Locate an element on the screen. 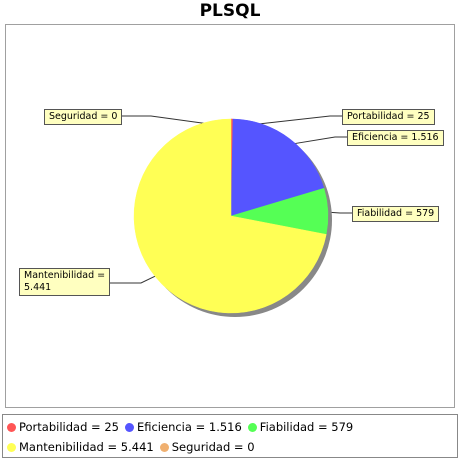 The height and width of the screenshot is (460, 460). legend-text-seguridad: Seguridad = 0 is located at coordinates (213, 447).